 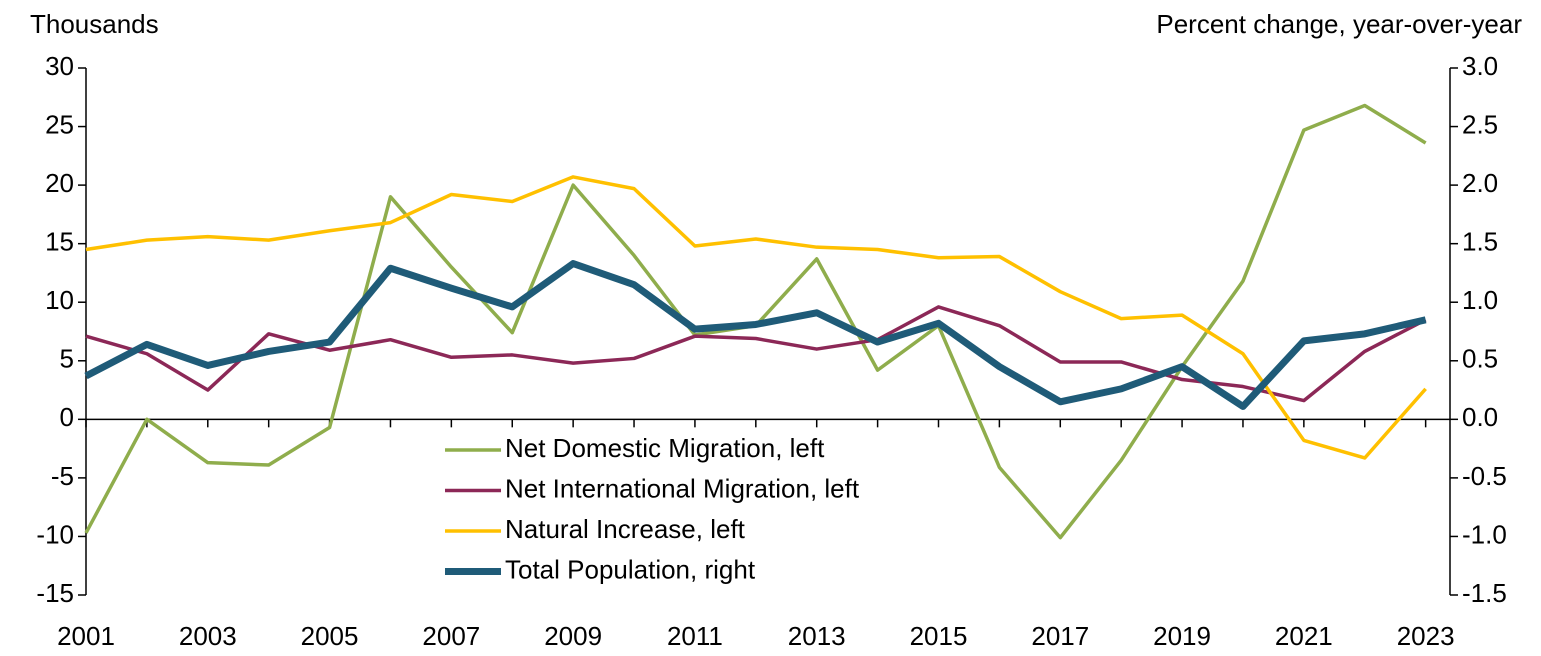 I want to click on x-tick-label: 2007, so click(x=451, y=636).